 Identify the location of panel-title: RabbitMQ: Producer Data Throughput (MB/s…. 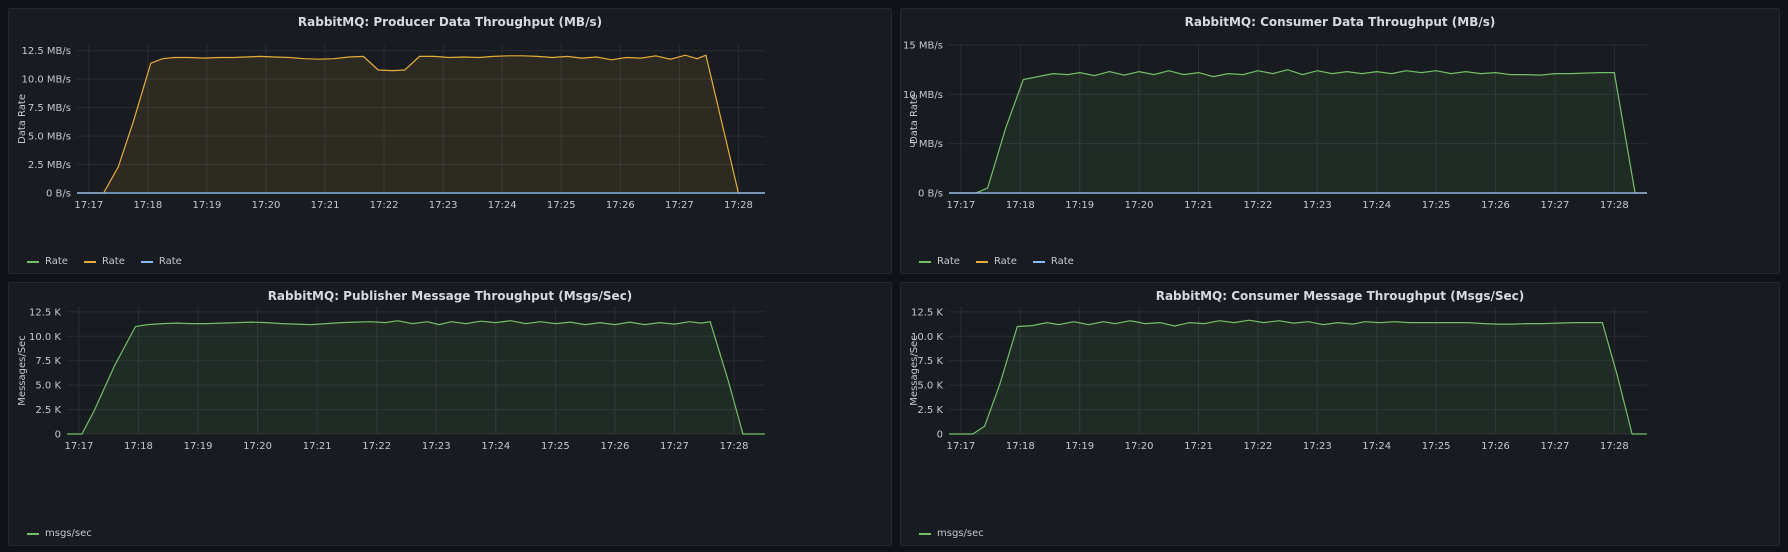
(450, 22).